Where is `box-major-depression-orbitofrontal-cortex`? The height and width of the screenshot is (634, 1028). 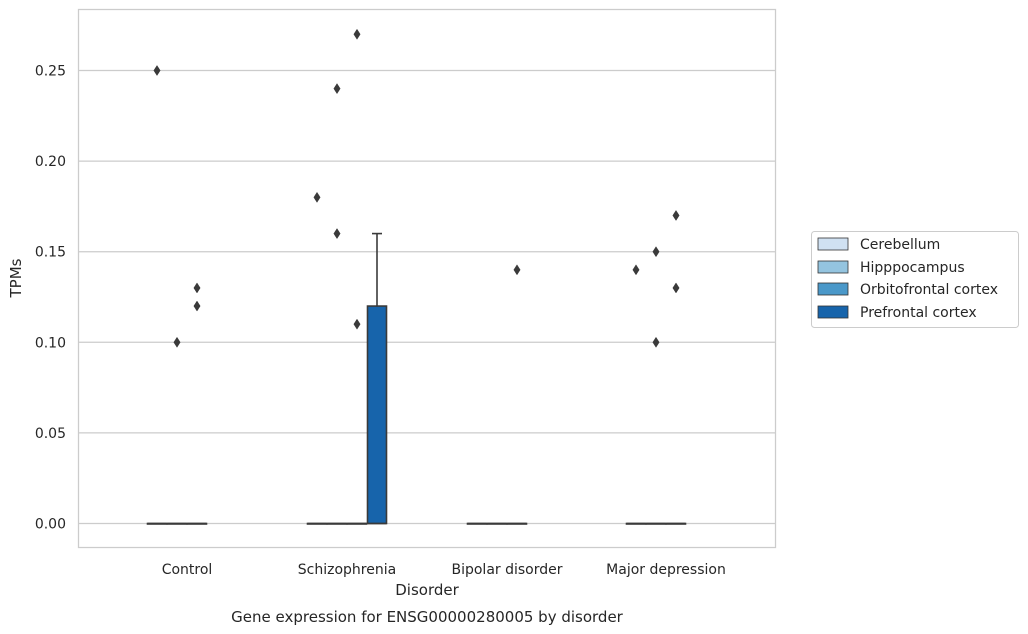
box-major-depression-orbitofrontal-cortex is located at coordinates (676, 367).